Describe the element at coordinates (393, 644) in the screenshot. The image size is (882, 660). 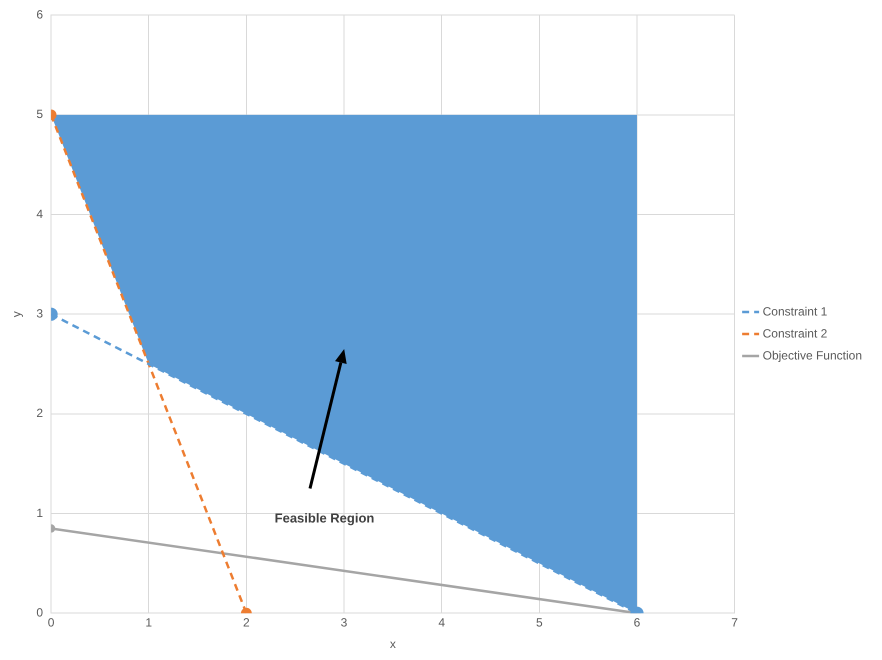
I see `x-axis-title: x` at that location.